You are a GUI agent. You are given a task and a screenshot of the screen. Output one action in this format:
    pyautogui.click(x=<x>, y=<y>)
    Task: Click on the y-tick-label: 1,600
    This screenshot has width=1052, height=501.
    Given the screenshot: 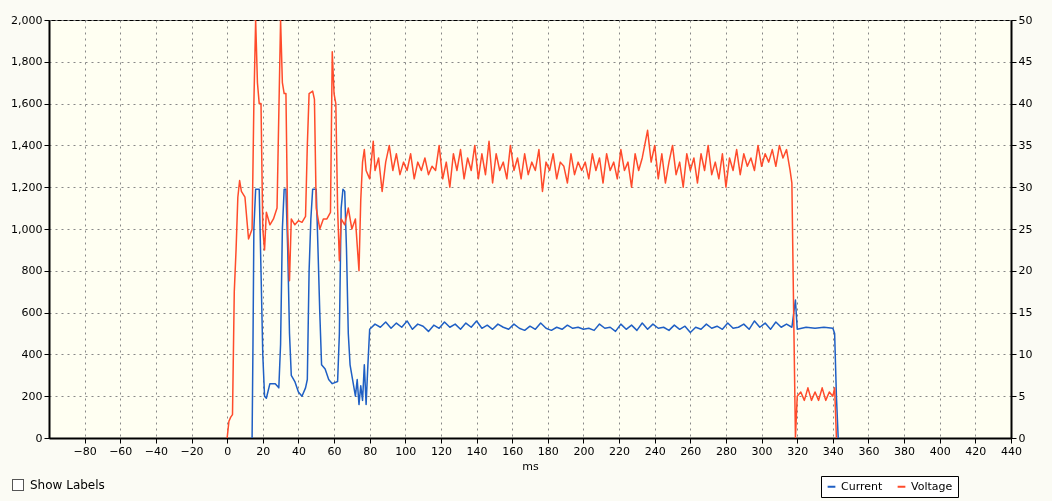 What is the action you would take?
    pyautogui.click(x=27, y=104)
    